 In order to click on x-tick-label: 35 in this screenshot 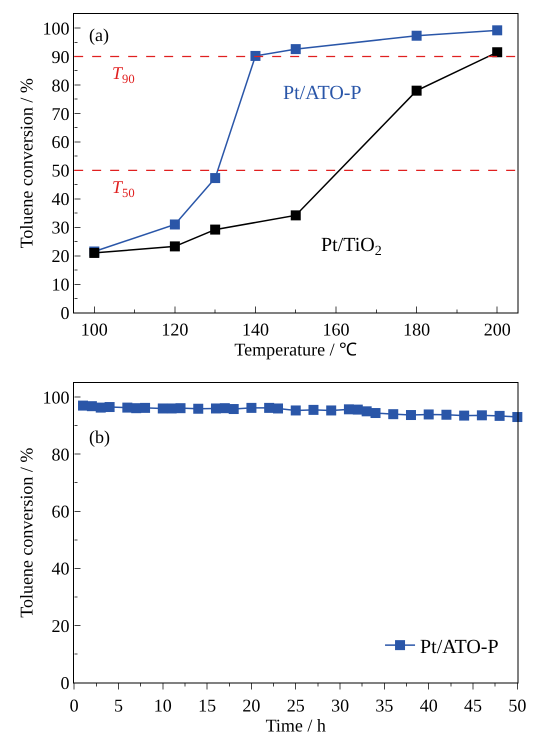, I will do `click(384, 705)`.